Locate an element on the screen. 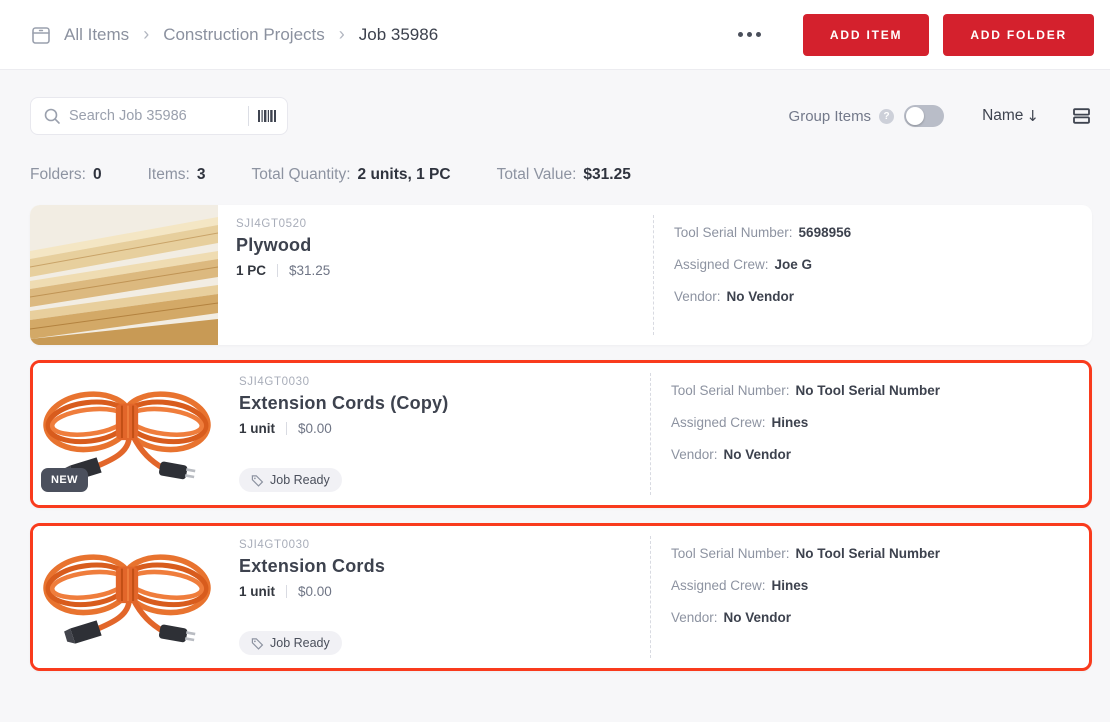  stat-folders: Folders: 0 is located at coordinates (66, 174).